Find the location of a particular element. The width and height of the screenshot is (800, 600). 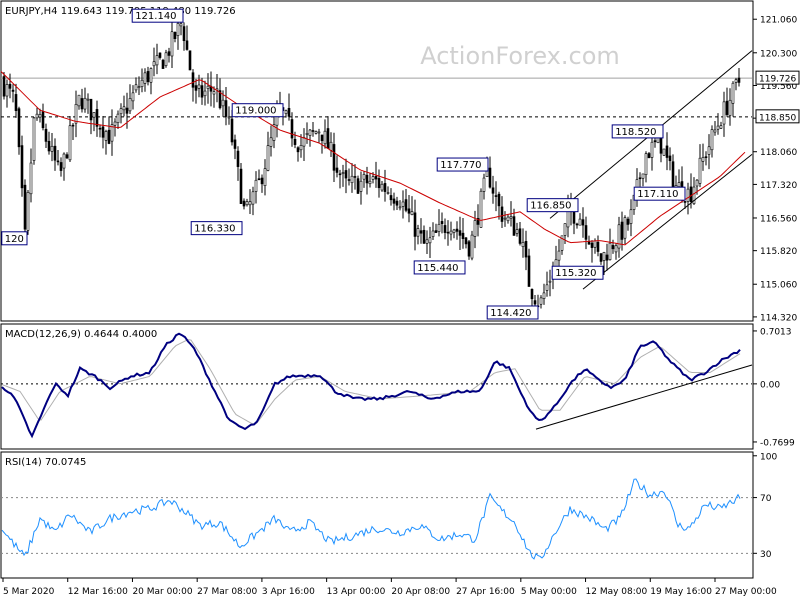

time-axis-label: 20 Apr 08:00 is located at coordinates (420, 592).